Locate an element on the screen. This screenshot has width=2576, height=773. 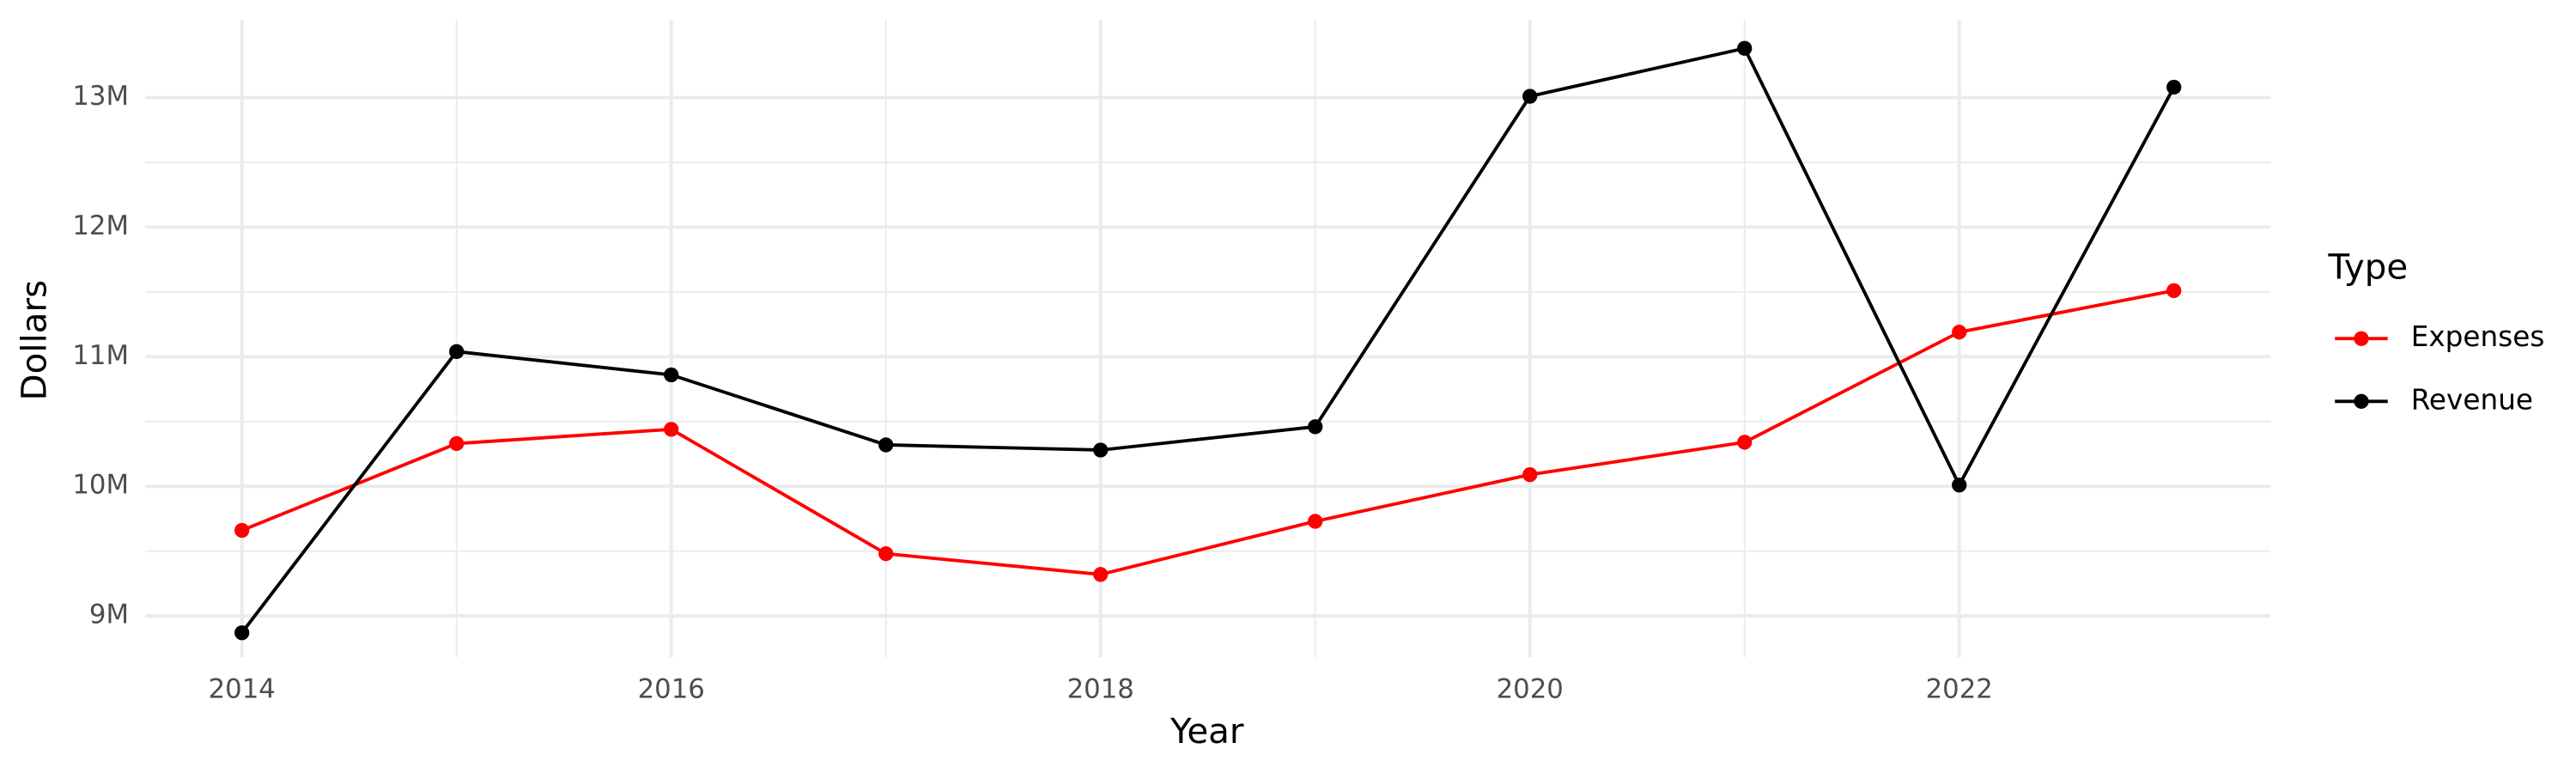
y-axis-title: Dollars is located at coordinates (34, 340).